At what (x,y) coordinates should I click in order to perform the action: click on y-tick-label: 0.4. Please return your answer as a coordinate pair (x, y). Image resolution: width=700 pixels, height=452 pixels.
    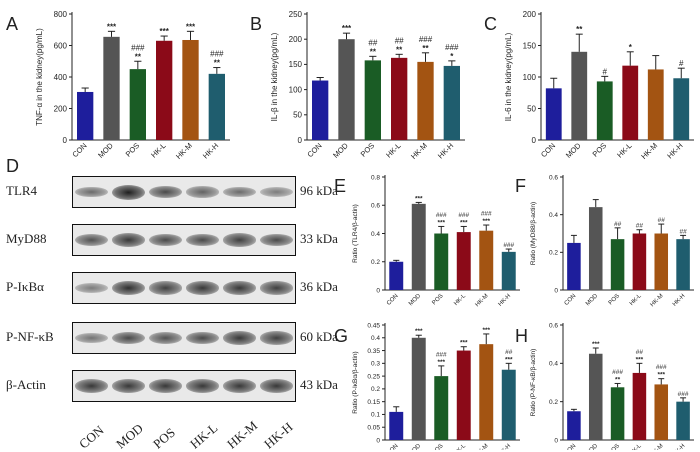
    Looking at the image, I should click on (375, 234).